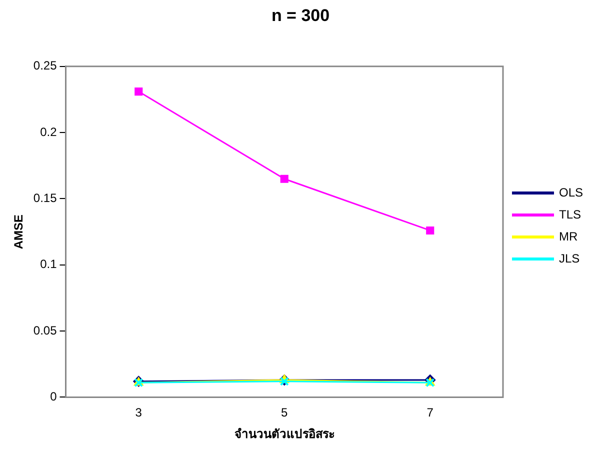  I want to click on y-tick-label: 0.1, so click(49, 264).